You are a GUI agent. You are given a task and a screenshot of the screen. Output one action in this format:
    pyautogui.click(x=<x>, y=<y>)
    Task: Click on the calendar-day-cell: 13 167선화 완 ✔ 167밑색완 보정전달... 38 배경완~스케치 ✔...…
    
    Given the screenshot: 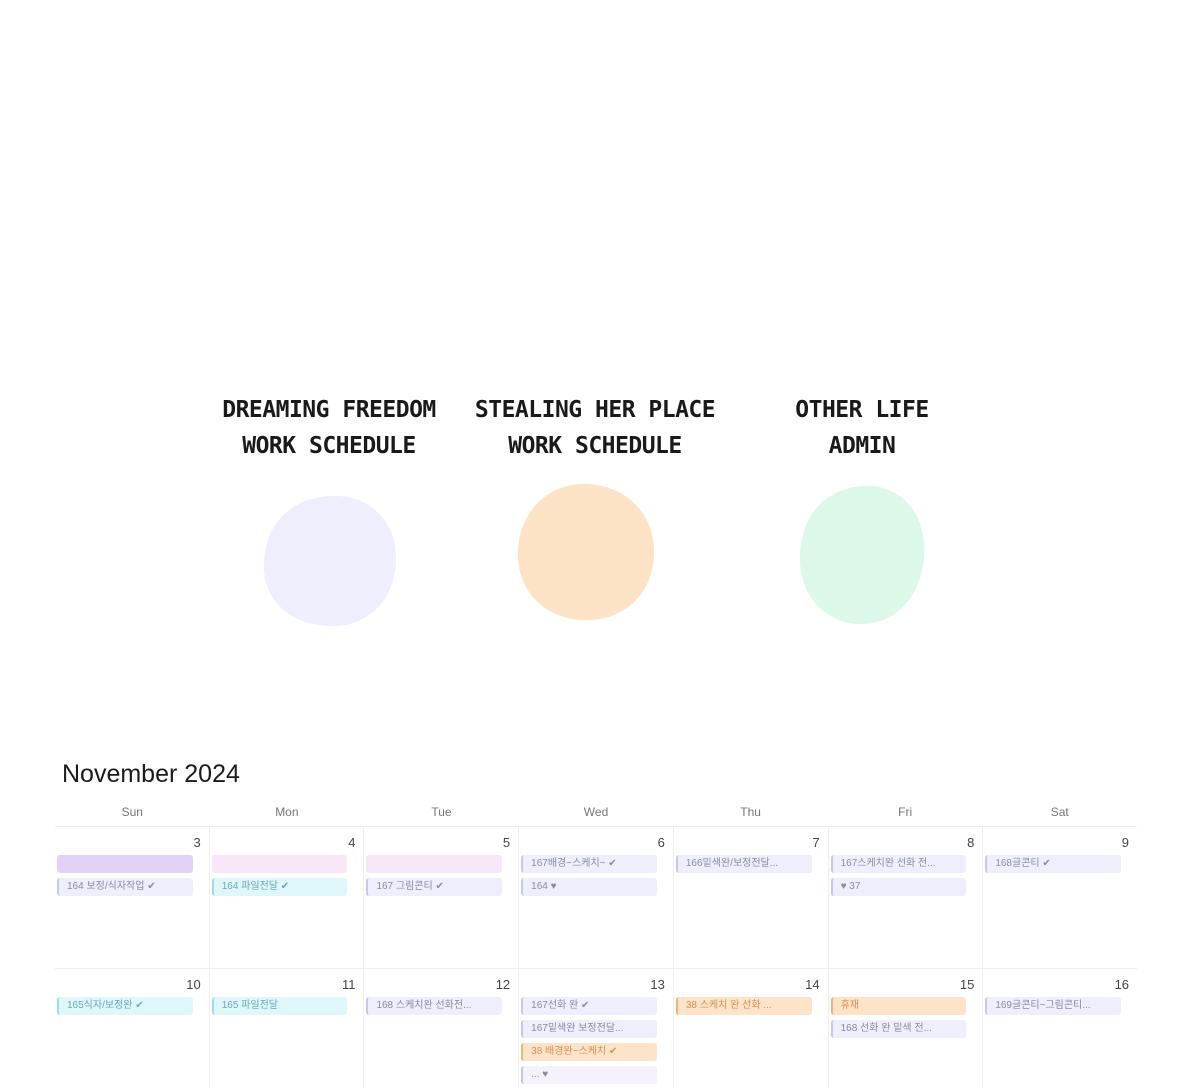 What is the action you would take?
    pyautogui.click(x=596, y=1028)
    